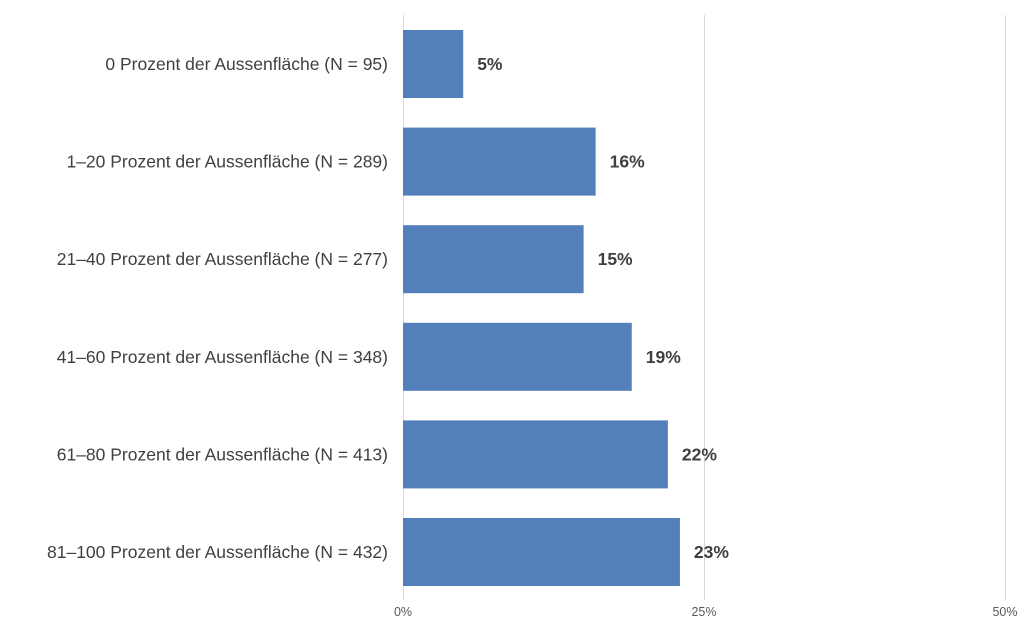  I want to click on x-axis: 0% 25% 50%, so click(706, 611).